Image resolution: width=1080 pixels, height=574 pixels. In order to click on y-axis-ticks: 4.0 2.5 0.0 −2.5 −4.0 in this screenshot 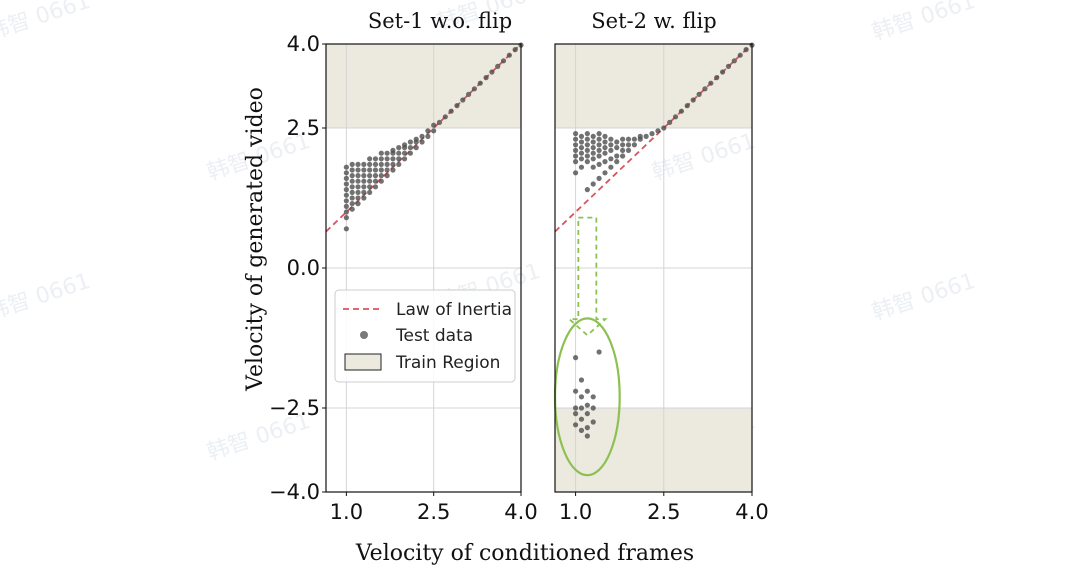, I will do `click(297, 268)`.